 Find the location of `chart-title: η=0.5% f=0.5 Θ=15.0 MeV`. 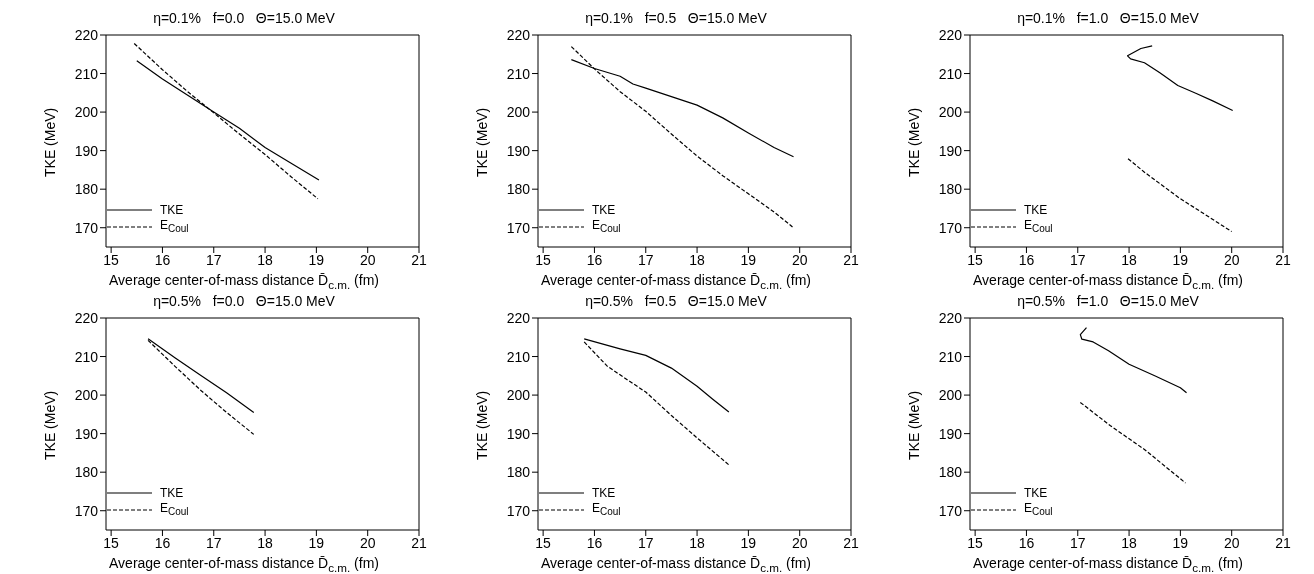

chart-title: η=0.5% f=0.5 Θ=15.0 MeV is located at coordinates (676, 301).